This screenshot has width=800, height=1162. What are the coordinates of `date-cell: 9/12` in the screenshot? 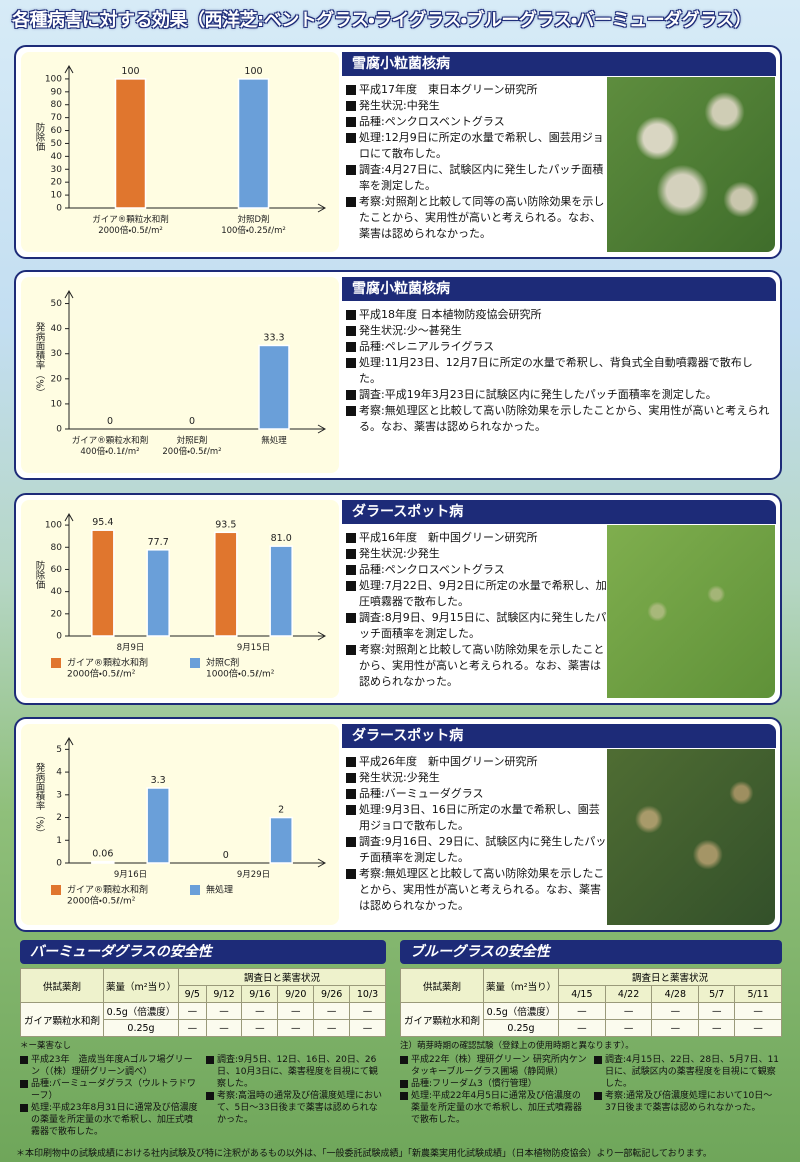 It's located at (224, 994).